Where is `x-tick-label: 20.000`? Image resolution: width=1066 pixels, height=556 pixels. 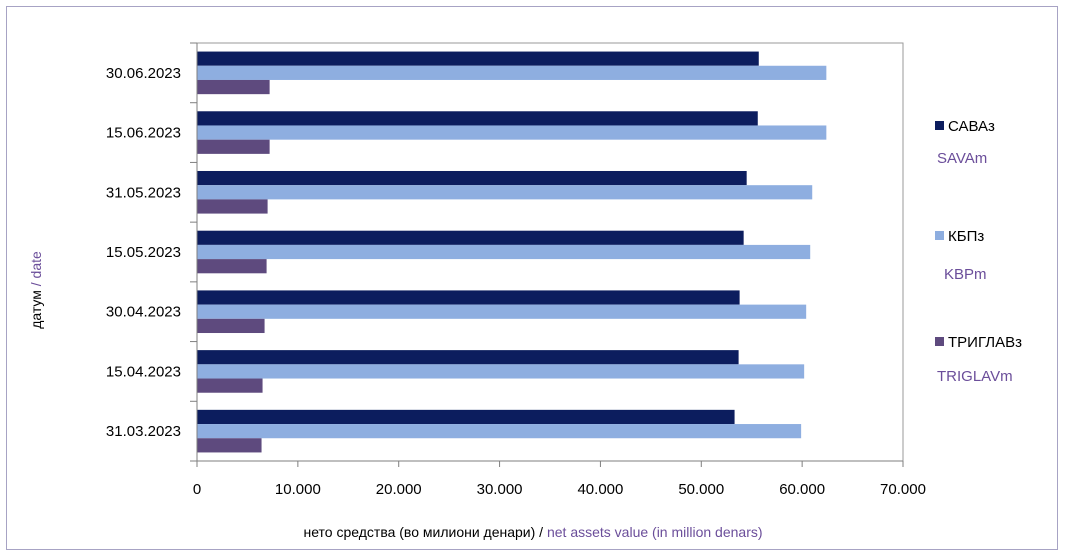 x-tick-label: 20.000 is located at coordinates (399, 489).